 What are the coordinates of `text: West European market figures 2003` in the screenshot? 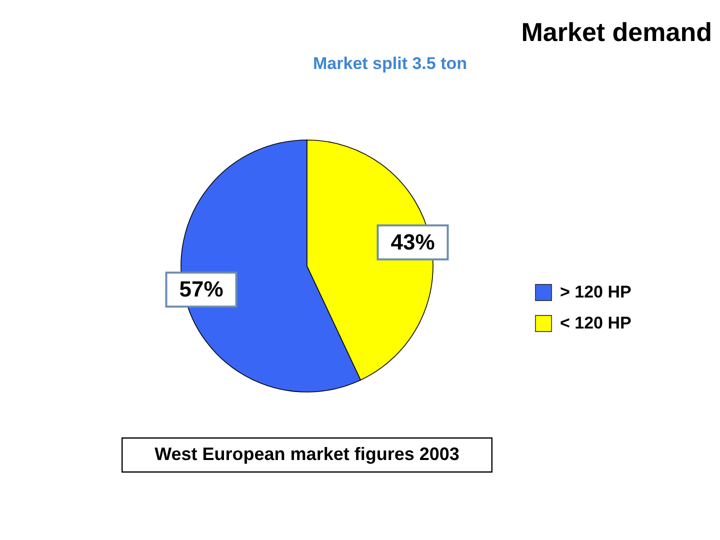 It's located at (307, 454).